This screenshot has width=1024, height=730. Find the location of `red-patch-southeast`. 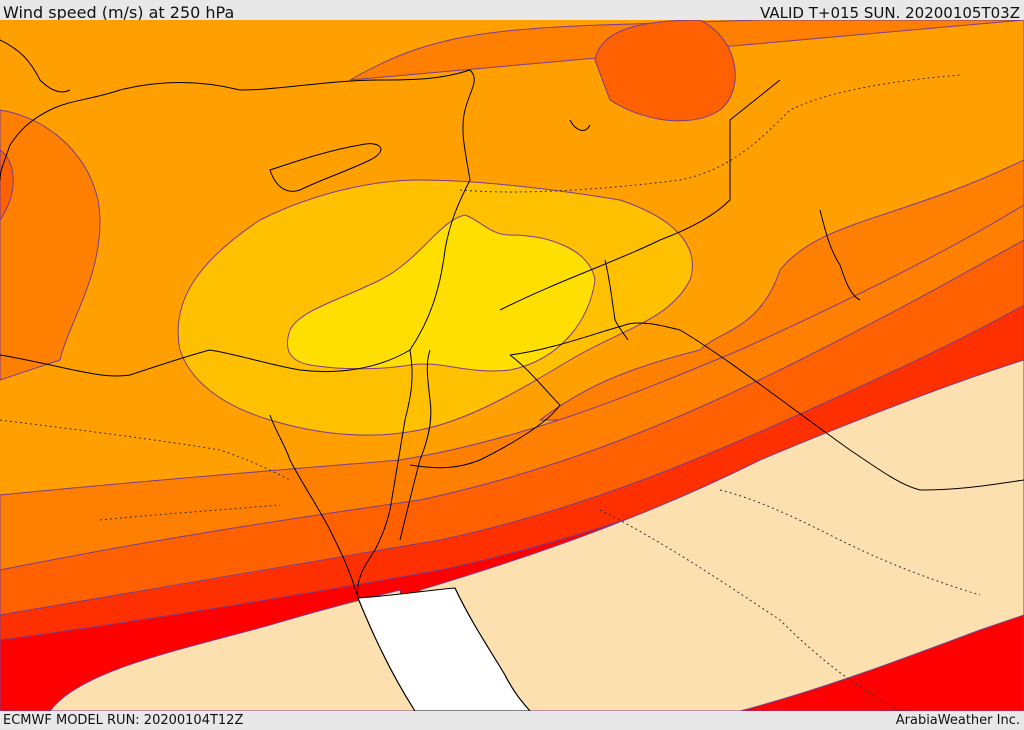

red-patch-southeast is located at coordinates (881, 662).